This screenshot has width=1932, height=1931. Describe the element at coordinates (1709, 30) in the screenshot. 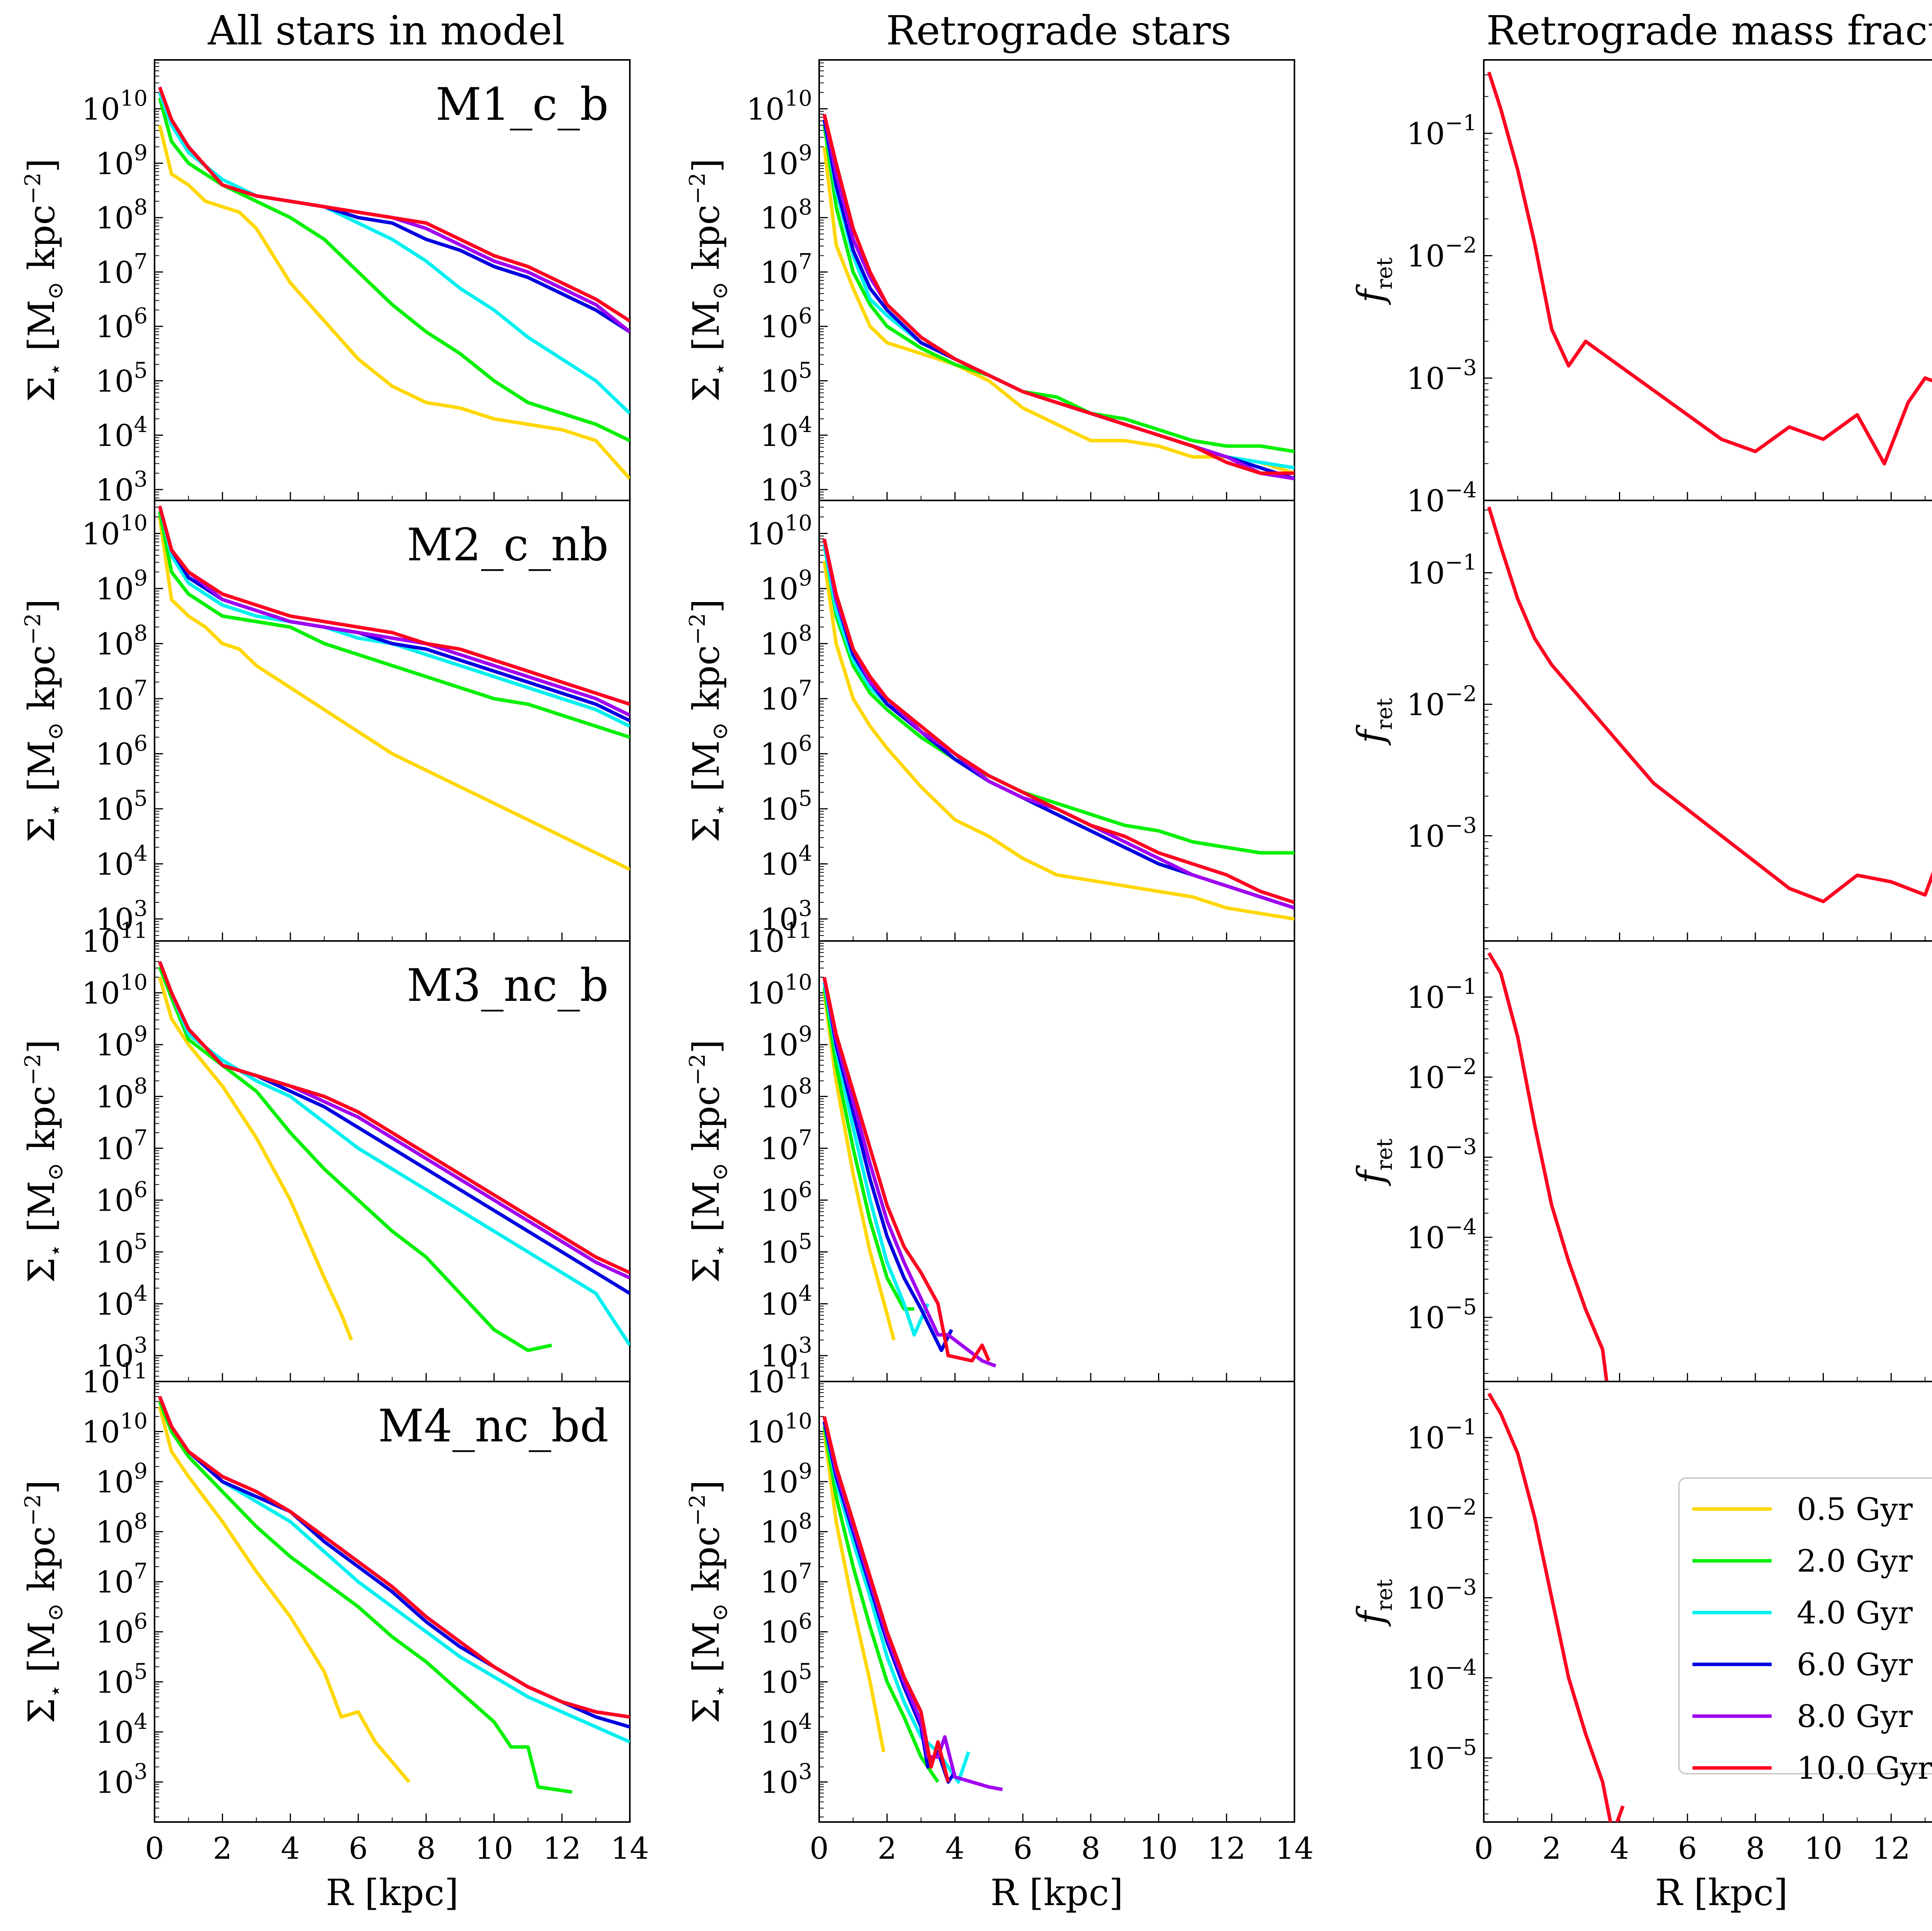

I see `column-title-retrograde-fraction: Retrograde mass fraction` at that location.